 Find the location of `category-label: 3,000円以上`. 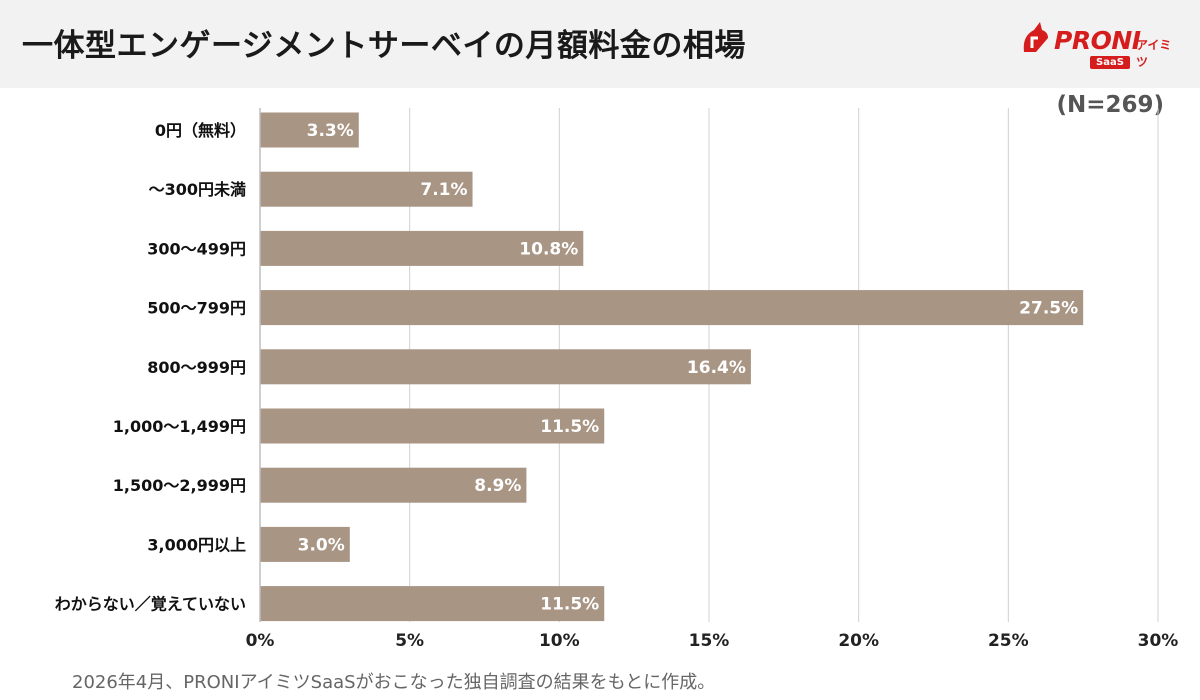

category-label: 3,000円以上 is located at coordinates (196, 544).